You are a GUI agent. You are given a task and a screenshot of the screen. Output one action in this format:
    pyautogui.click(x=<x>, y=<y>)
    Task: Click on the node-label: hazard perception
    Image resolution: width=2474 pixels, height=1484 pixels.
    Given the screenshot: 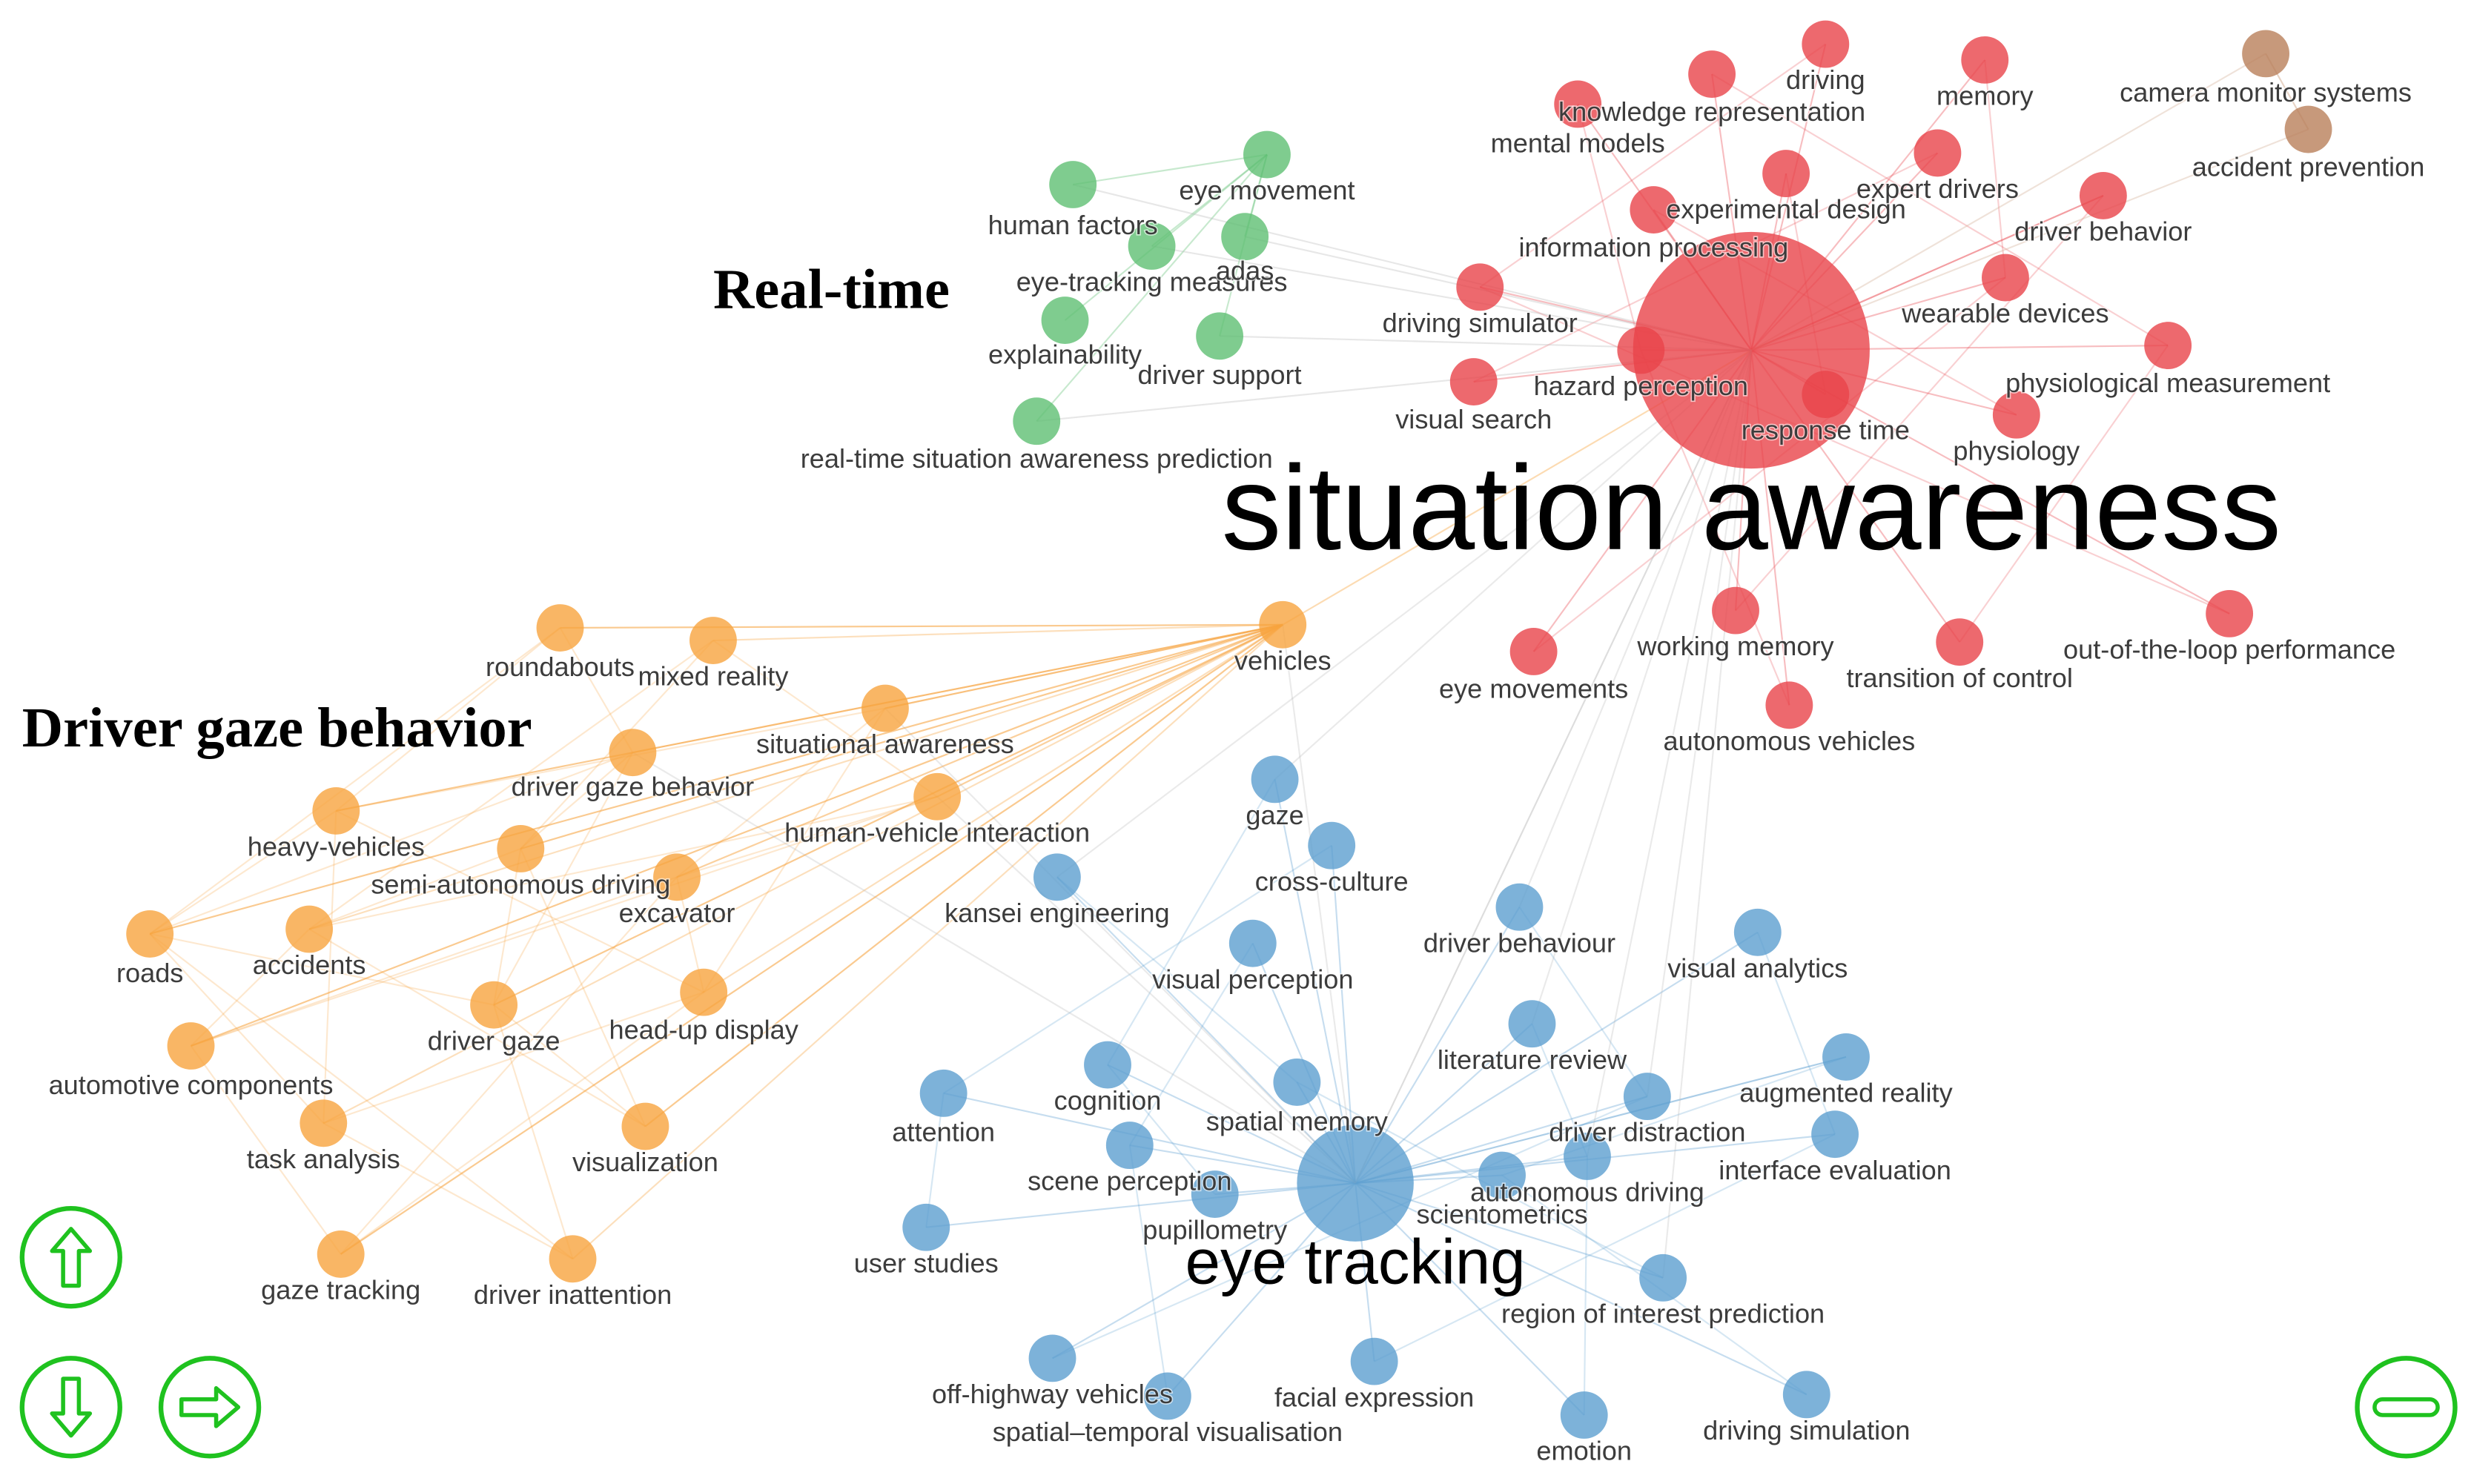 What is the action you would take?
    pyautogui.click(x=1641, y=386)
    